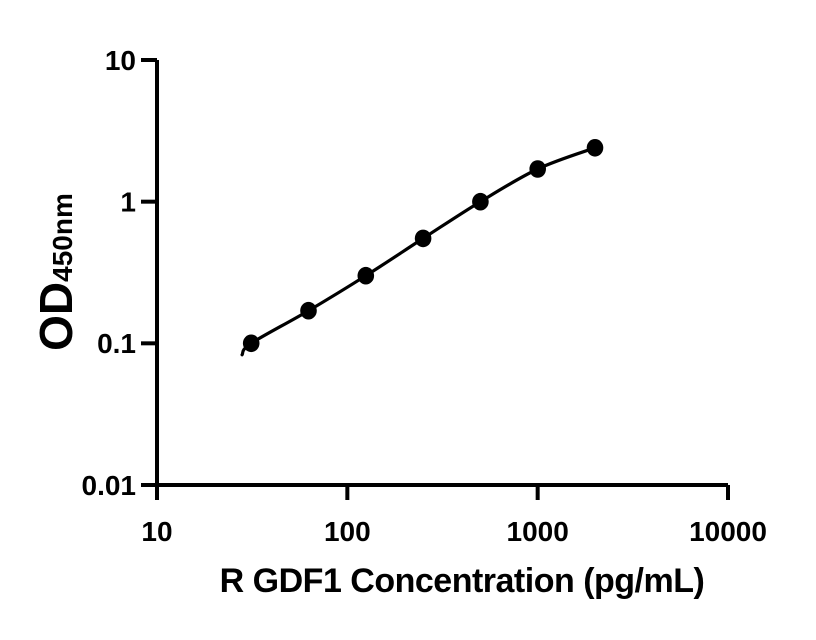 The image size is (816, 640). I want to click on y-axis-title-subscript: 450nm, so click(62, 237).